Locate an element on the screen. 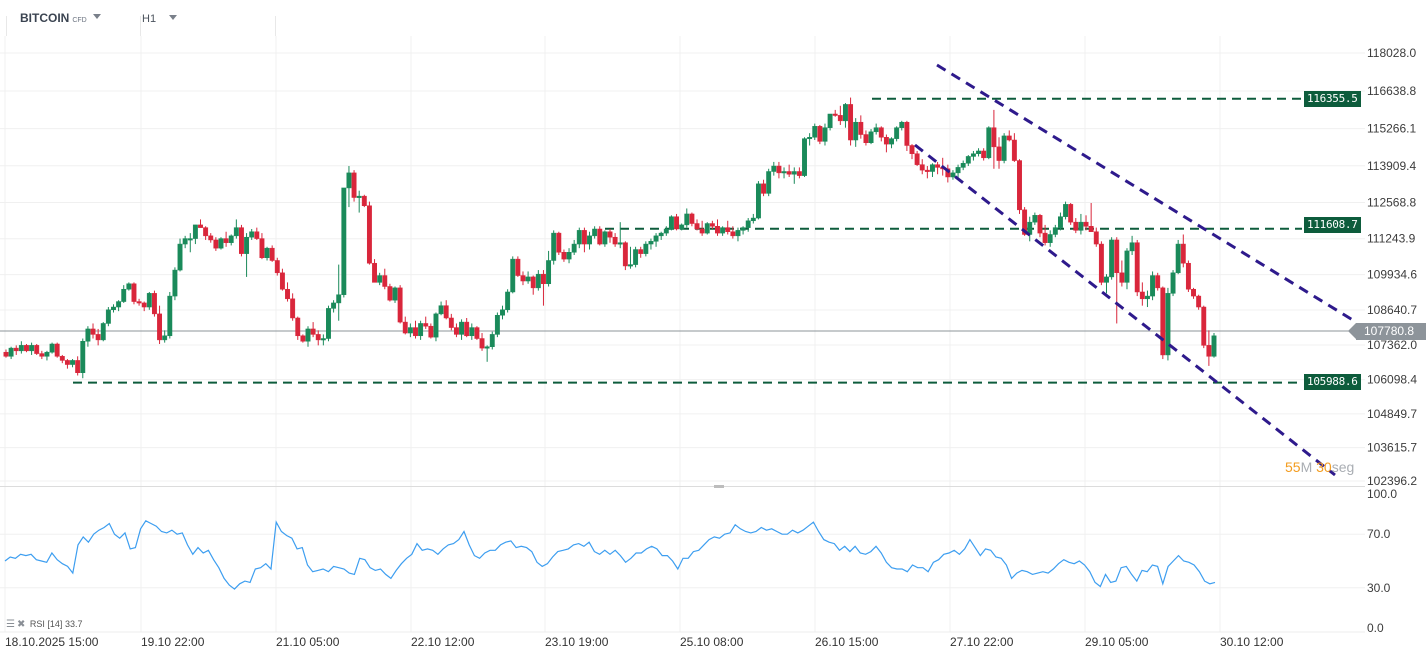 The width and height of the screenshot is (1426, 659). price-axis-label: 118028.0 is located at coordinates (1391, 53).